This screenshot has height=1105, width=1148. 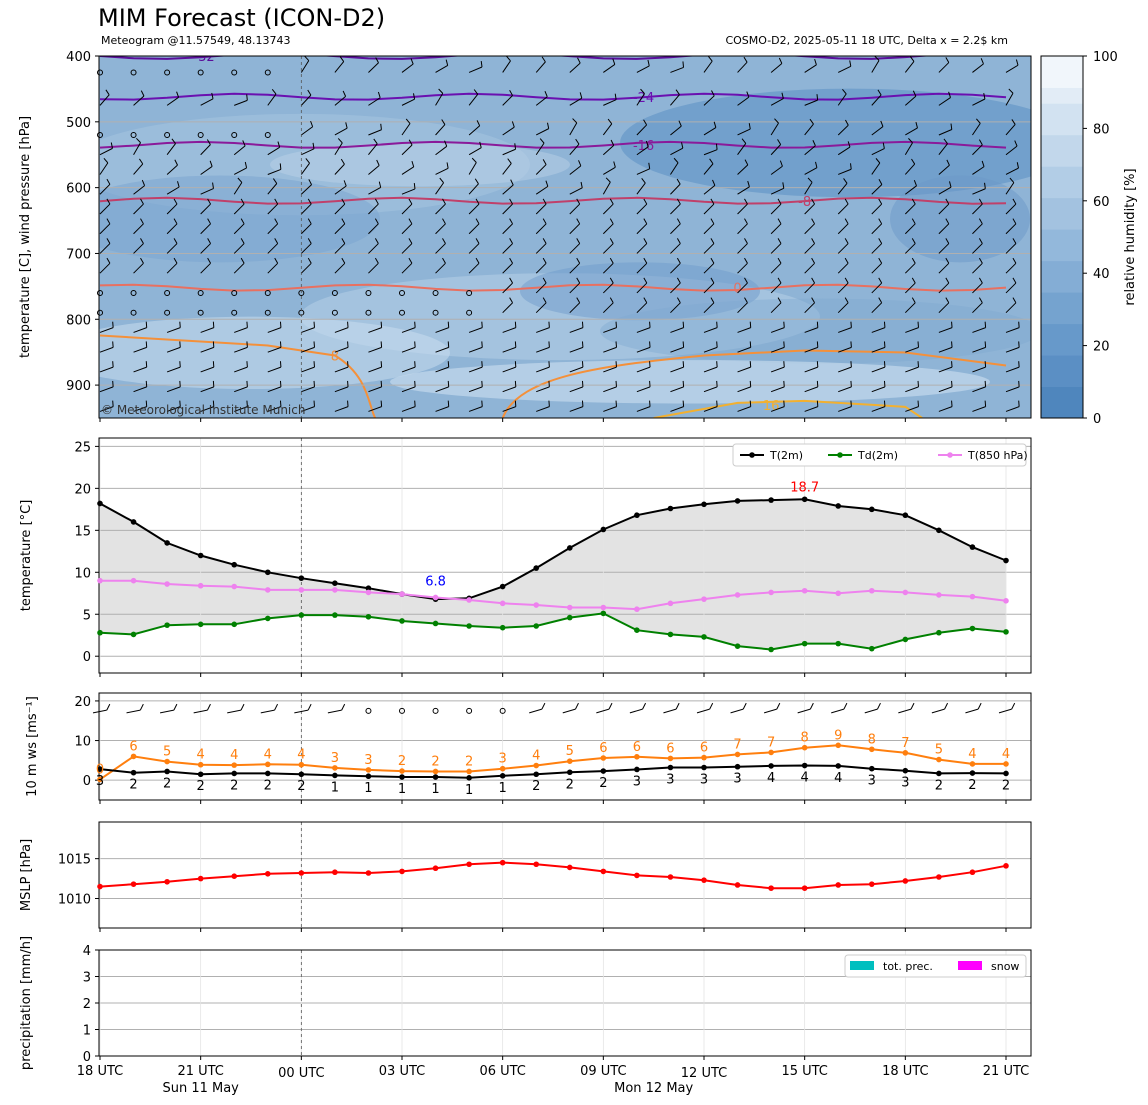 I want to click on gust-value-label: 4, so click(x=536, y=756).